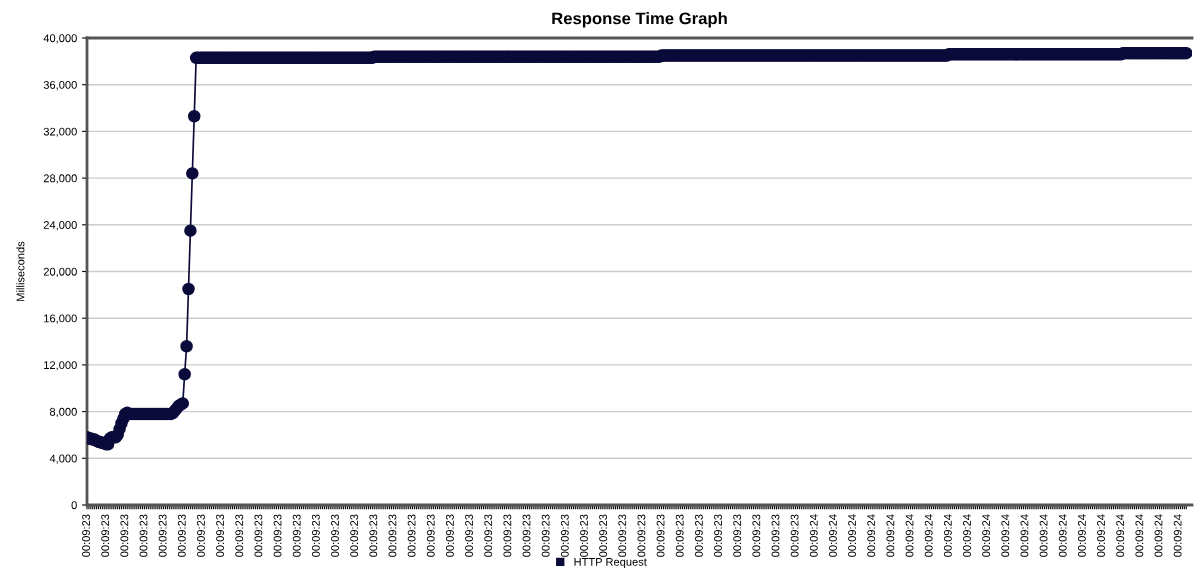 This screenshot has width=1196, height=578. I want to click on y-tick-label: 8,000, so click(63, 412).